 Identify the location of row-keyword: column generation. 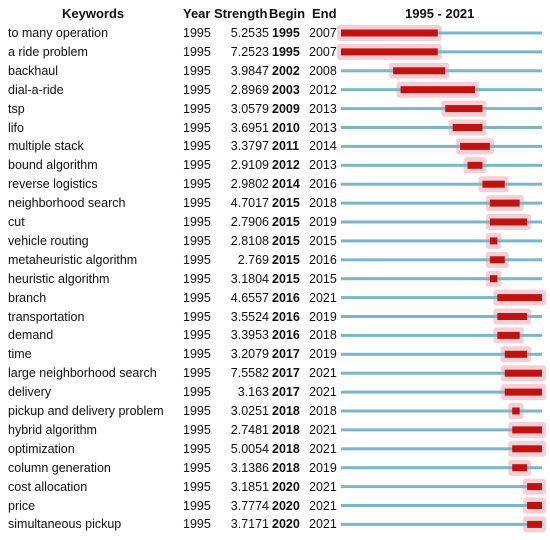
(59, 467).